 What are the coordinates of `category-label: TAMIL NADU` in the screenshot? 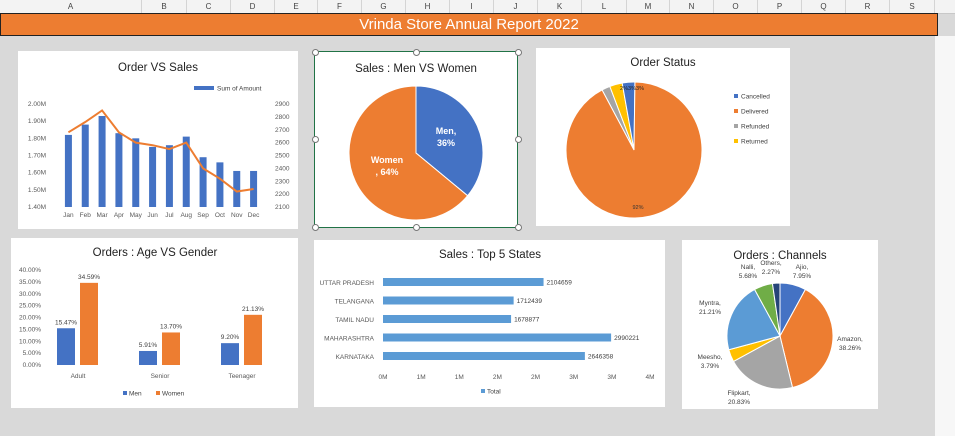 It's located at (354, 320).